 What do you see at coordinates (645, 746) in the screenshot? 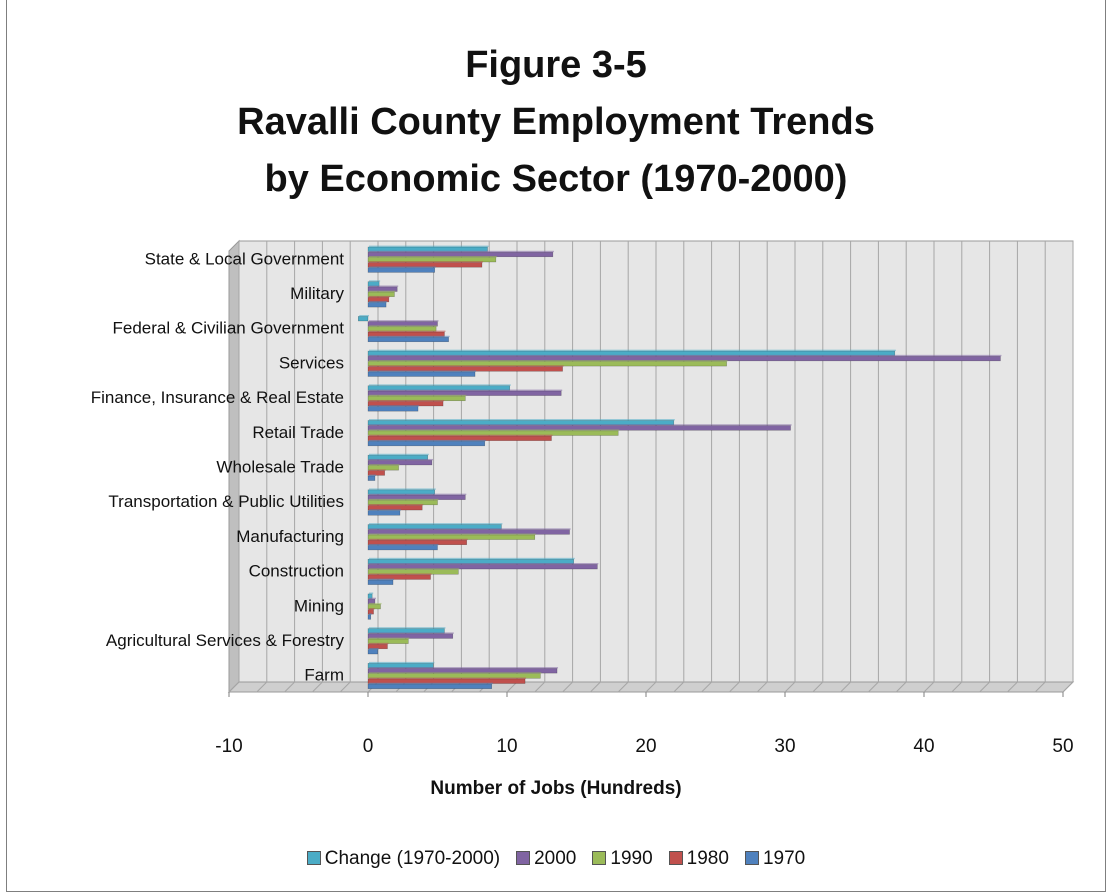
I see `x-tick-label: 20` at bounding box center [645, 746].